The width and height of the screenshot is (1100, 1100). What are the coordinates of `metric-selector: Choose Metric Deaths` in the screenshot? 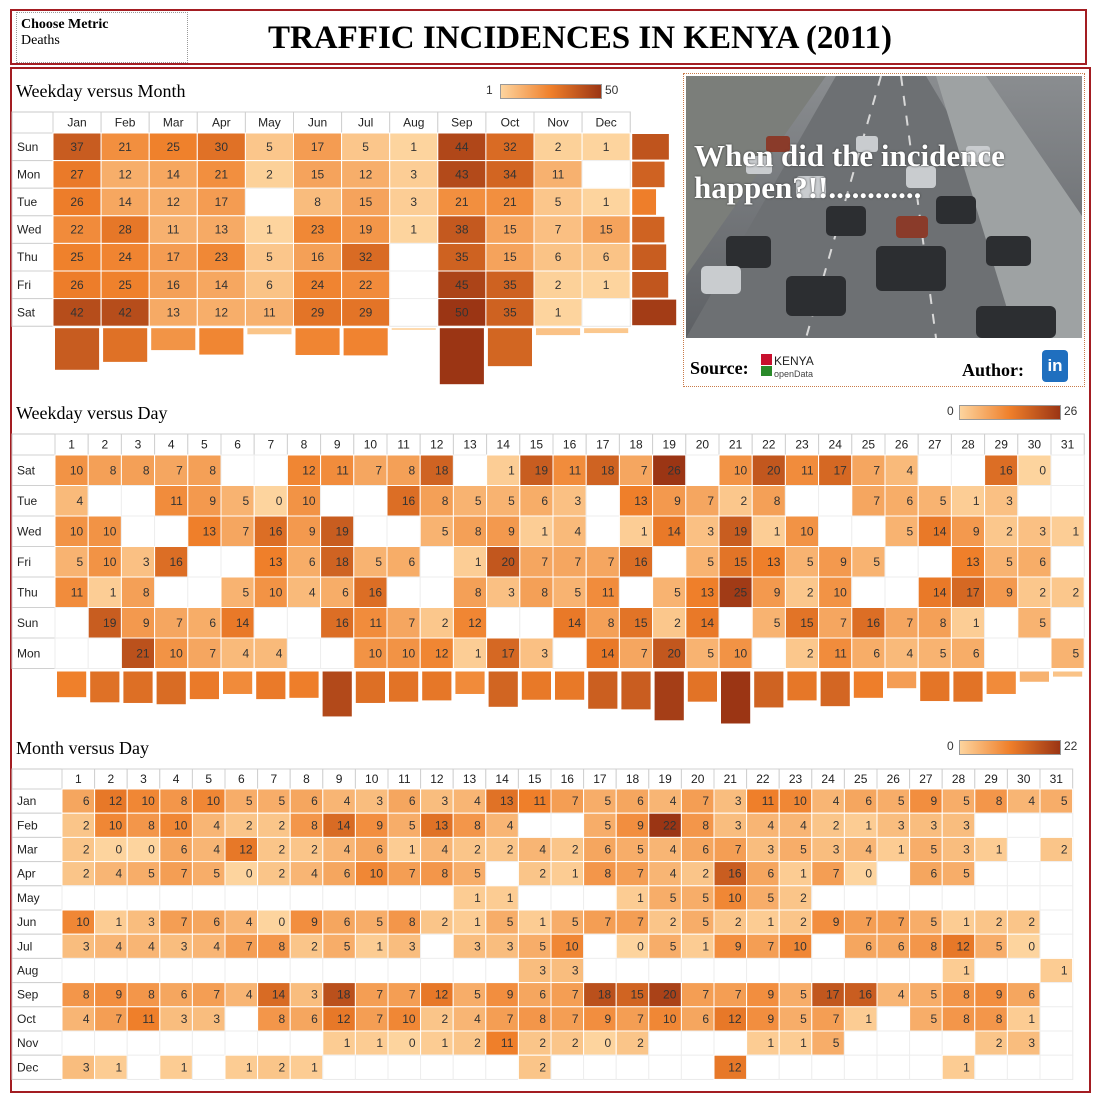 It's located at (102, 37).